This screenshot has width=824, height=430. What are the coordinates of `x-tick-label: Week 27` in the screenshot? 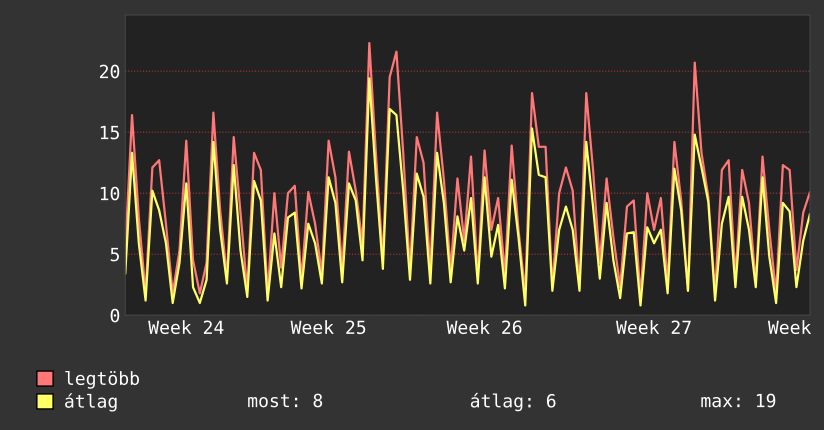 It's located at (653, 327).